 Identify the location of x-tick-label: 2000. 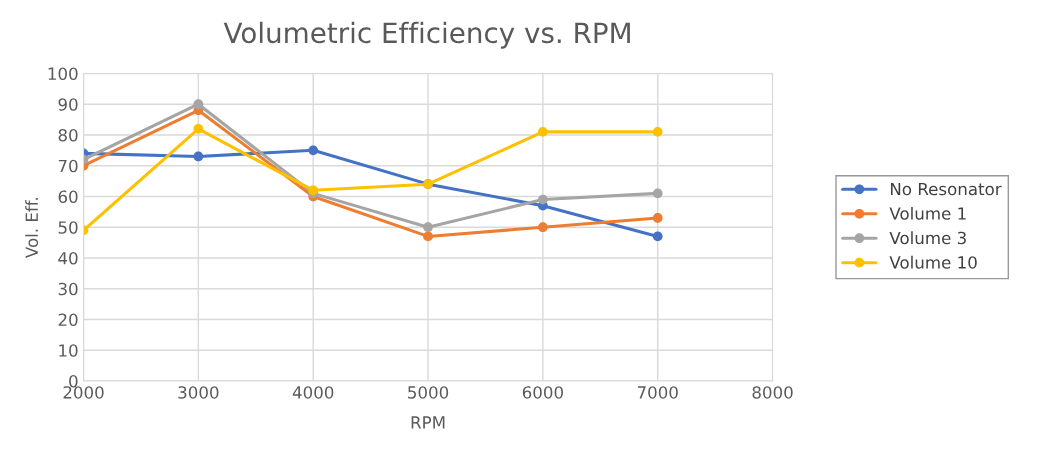
(83, 392).